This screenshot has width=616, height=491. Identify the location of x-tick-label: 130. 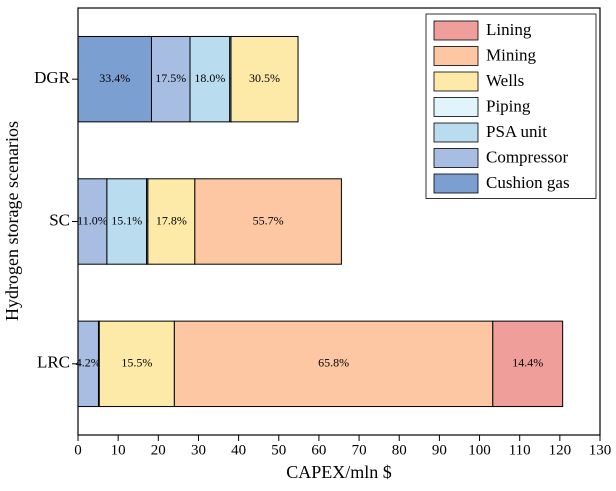
(600, 450).